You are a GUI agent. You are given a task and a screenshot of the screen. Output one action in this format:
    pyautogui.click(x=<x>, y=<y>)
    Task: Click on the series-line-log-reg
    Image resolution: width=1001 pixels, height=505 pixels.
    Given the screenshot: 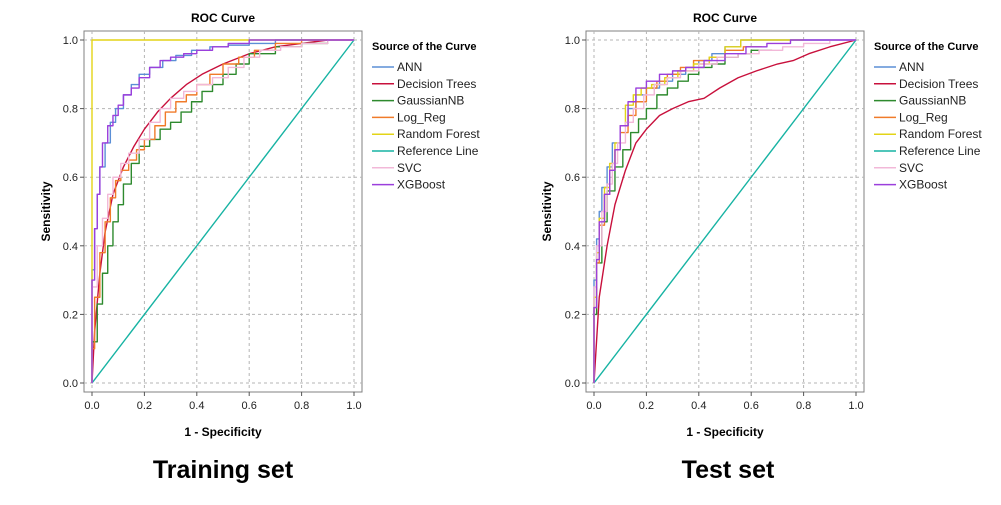 What is the action you would take?
    pyautogui.click(x=677, y=214)
    